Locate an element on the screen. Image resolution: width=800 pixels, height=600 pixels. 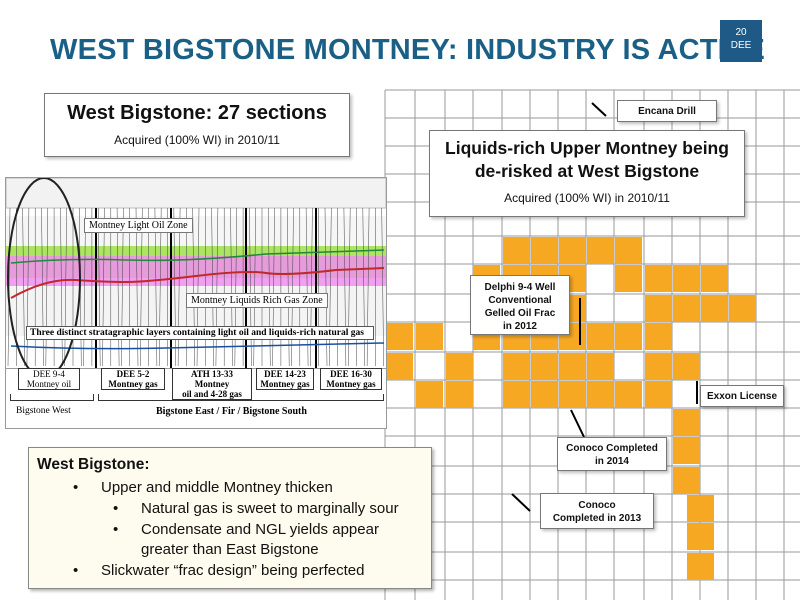
bullets-heading: West Bigstone: is located at coordinates (93, 464).